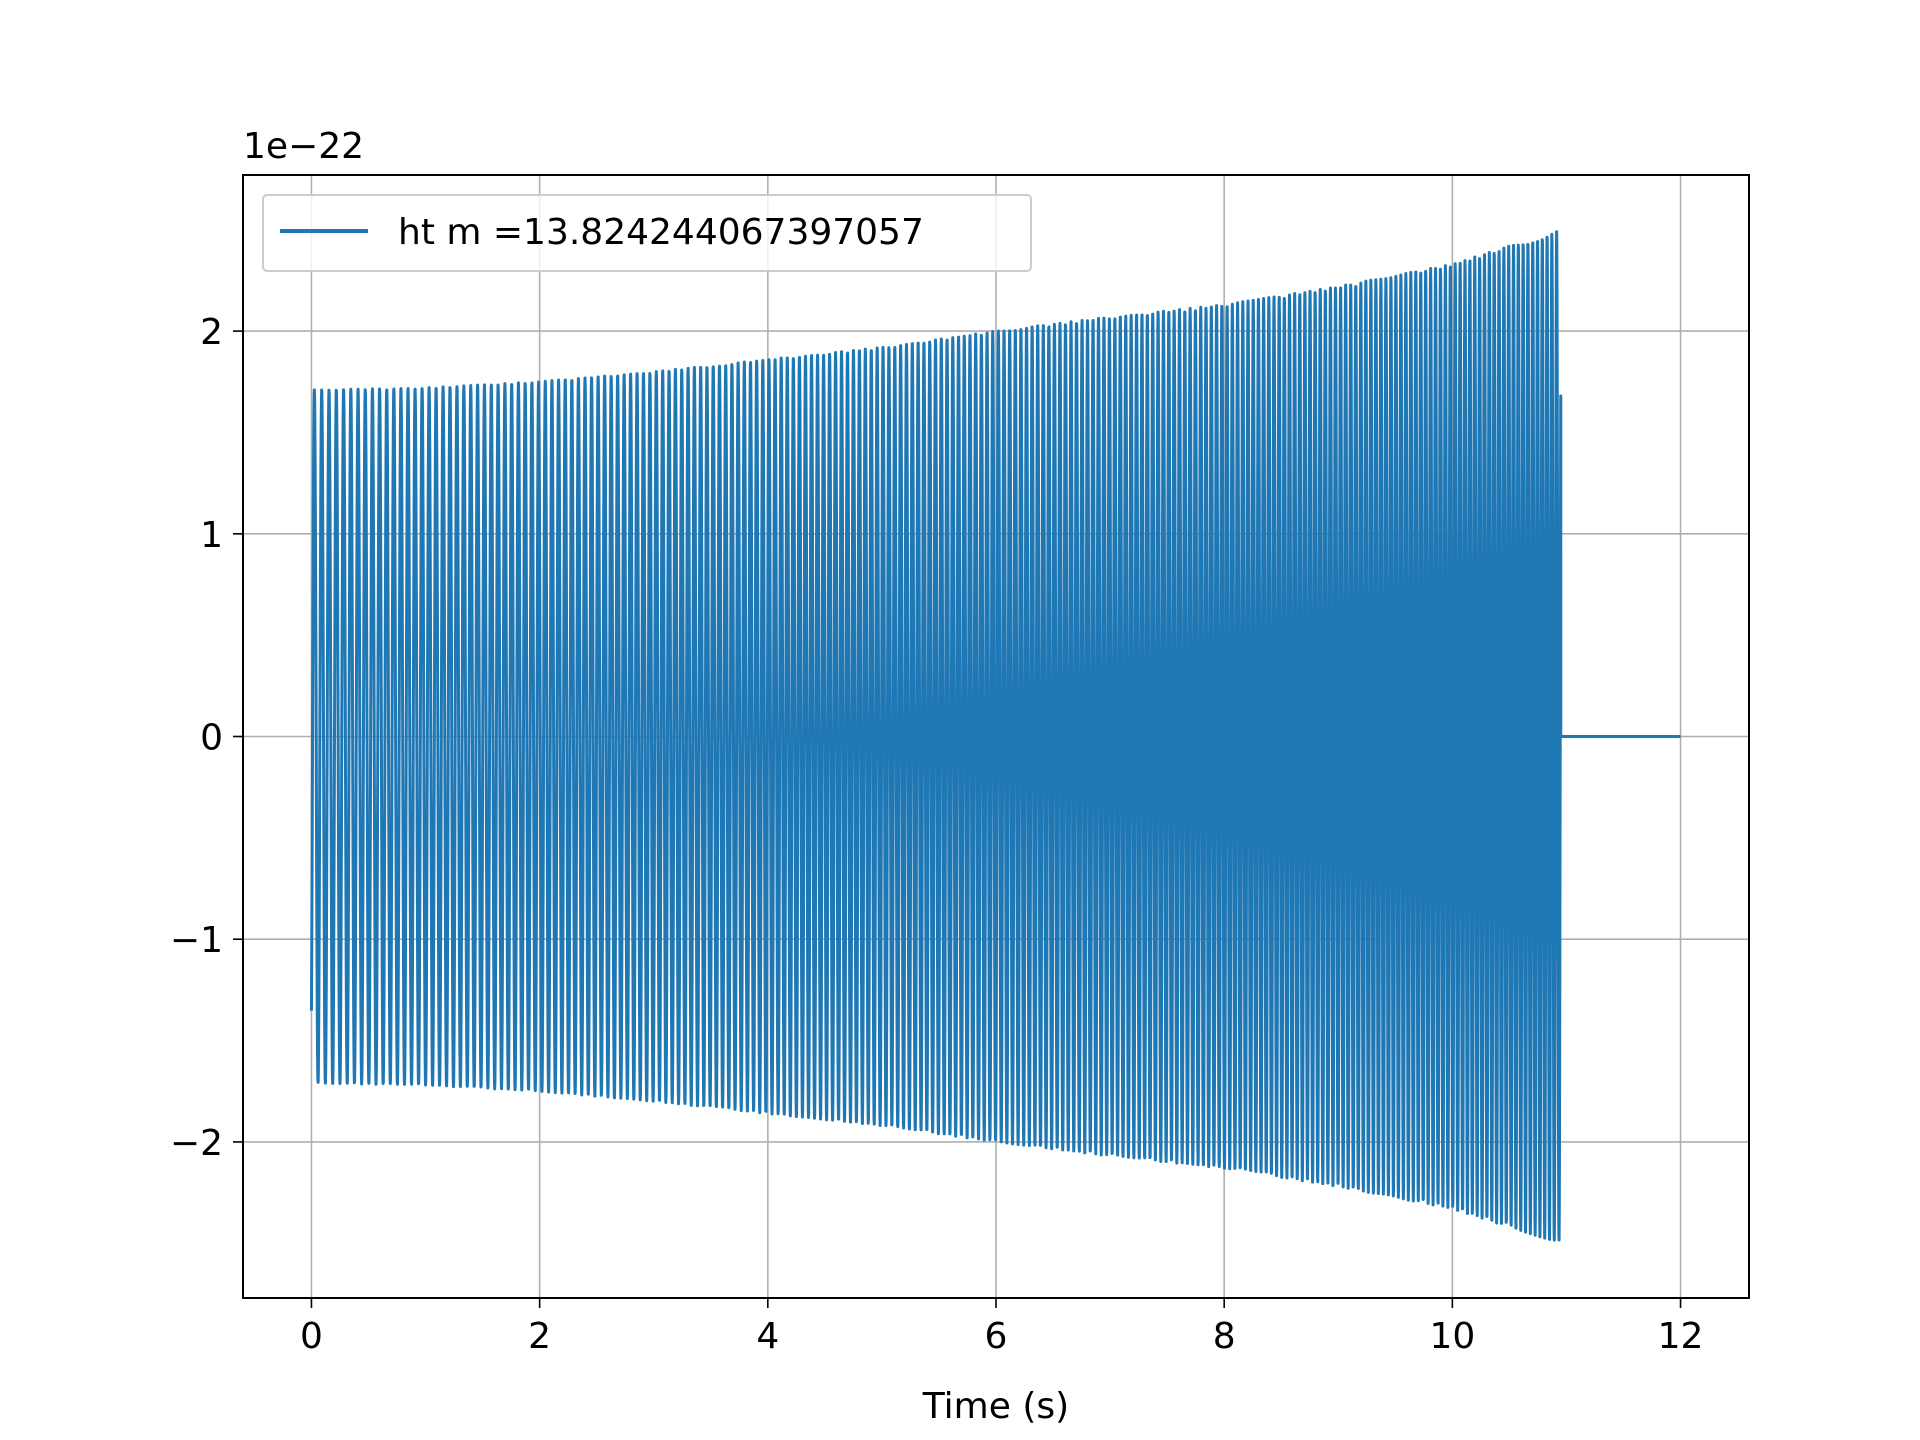 The width and height of the screenshot is (1920, 1440). What do you see at coordinates (995, 1406) in the screenshot?
I see `x-axis-label: Time (s)` at bounding box center [995, 1406].